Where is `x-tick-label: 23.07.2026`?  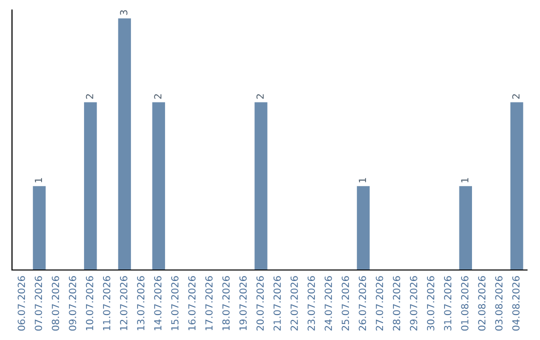
x-tick-label: 23.07.2026 is located at coordinates (311, 303).